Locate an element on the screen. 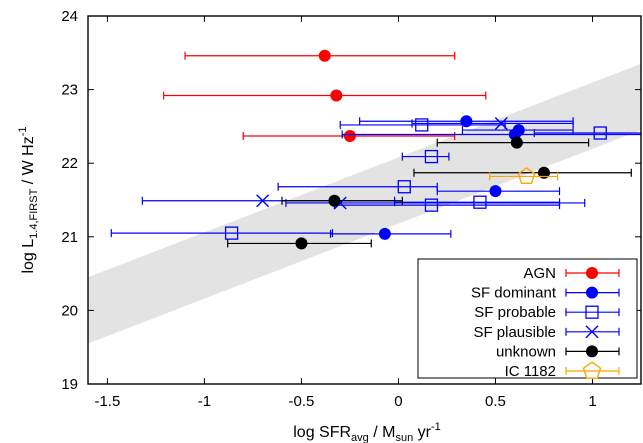  x-tick-label: -0.5 is located at coordinates (302, 401).